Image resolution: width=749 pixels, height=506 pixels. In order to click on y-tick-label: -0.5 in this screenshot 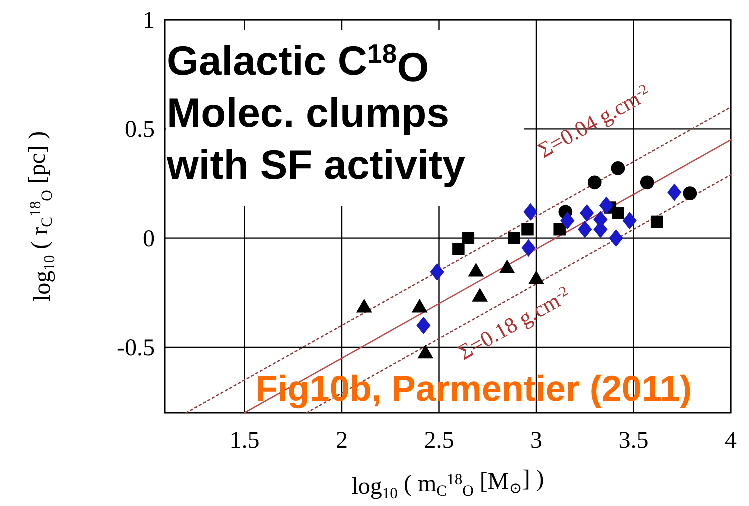, I will do `click(136, 349)`.